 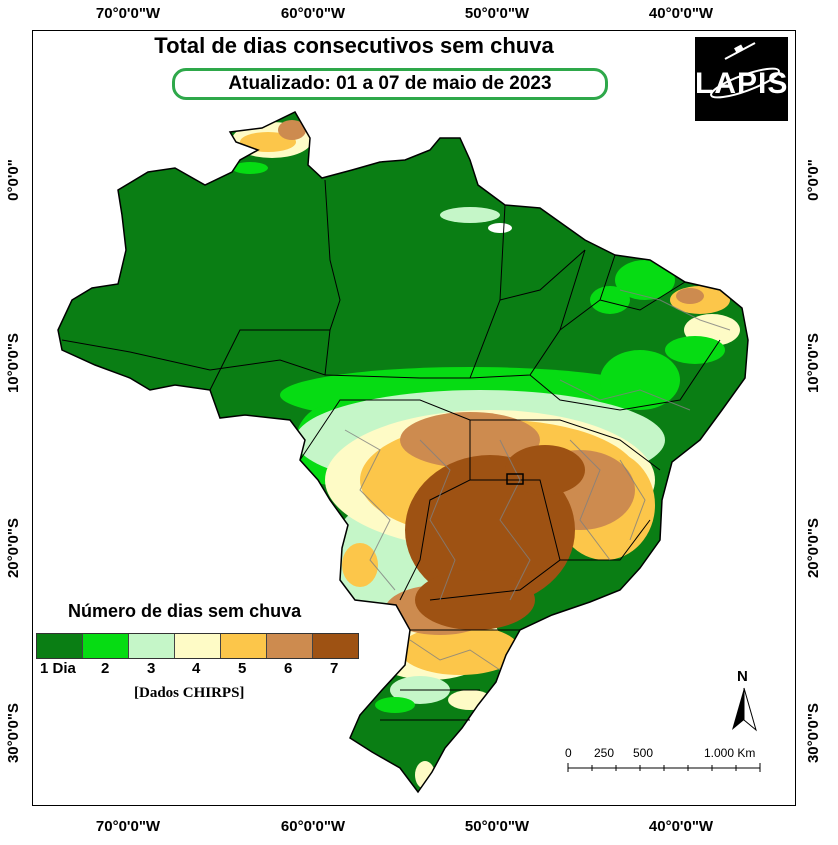 I want to click on scale-label-0: 0, so click(x=568, y=753).